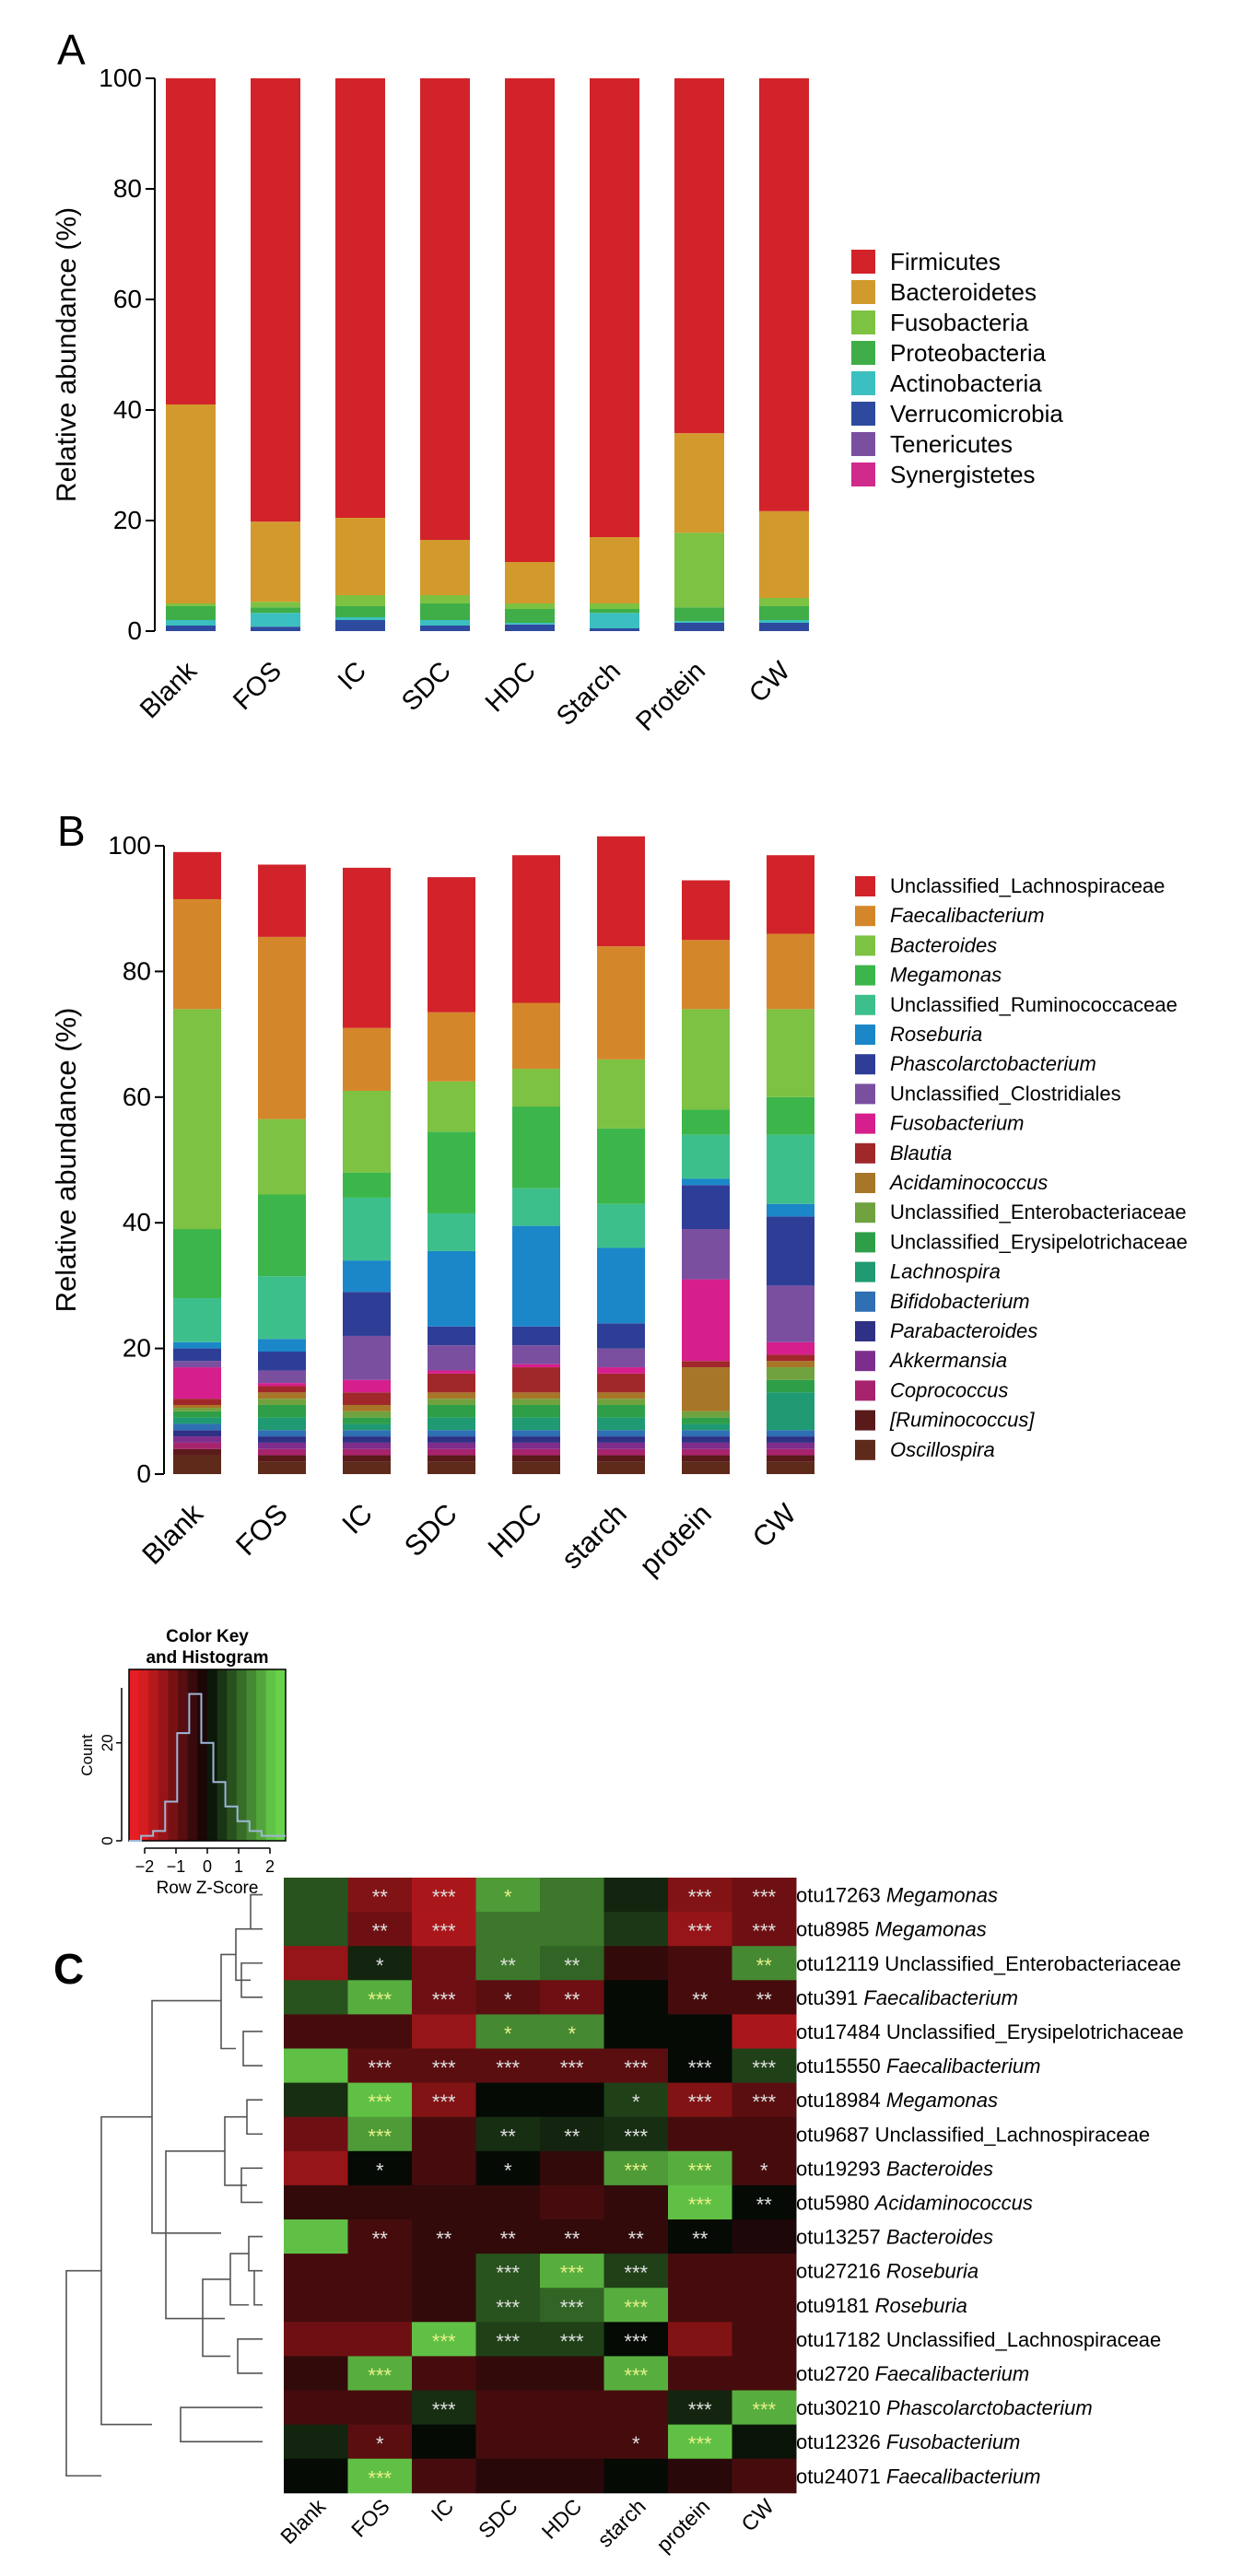 The height and width of the screenshot is (2576, 1242). I want to click on legend-entry: Bifidobacterium, so click(960, 1301).